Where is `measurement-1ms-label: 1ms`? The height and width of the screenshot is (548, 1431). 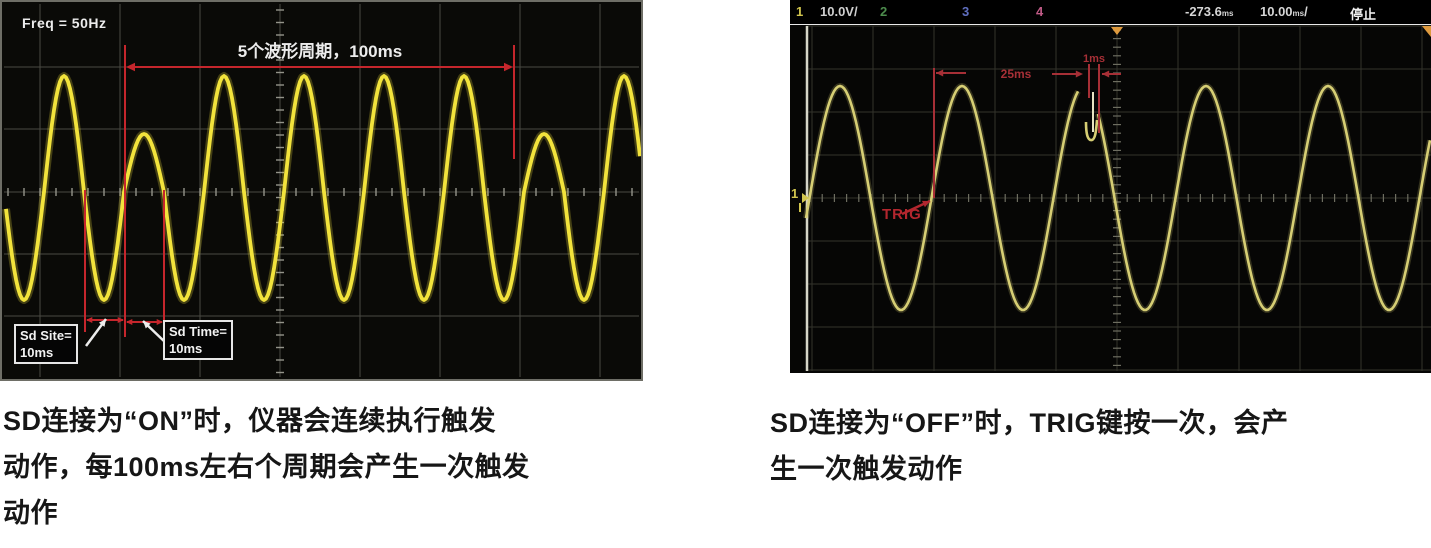
measurement-1ms-label: 1ms is located at coordinates (1094, 59).